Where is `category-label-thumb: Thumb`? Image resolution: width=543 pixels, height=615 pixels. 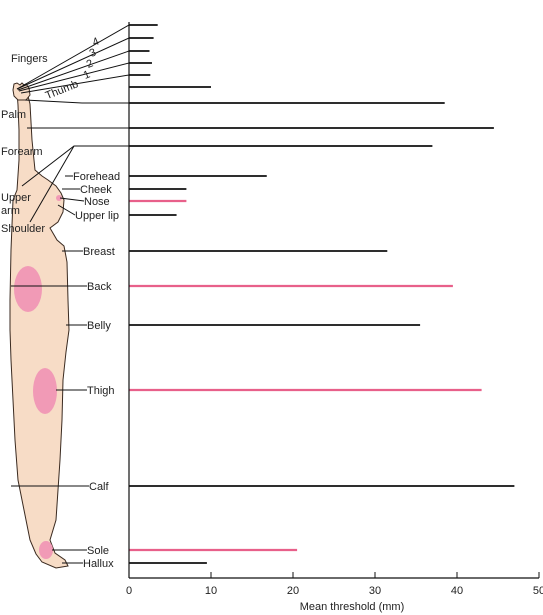
category-label-thumb: Thumb is located at coordinates (62, 90).